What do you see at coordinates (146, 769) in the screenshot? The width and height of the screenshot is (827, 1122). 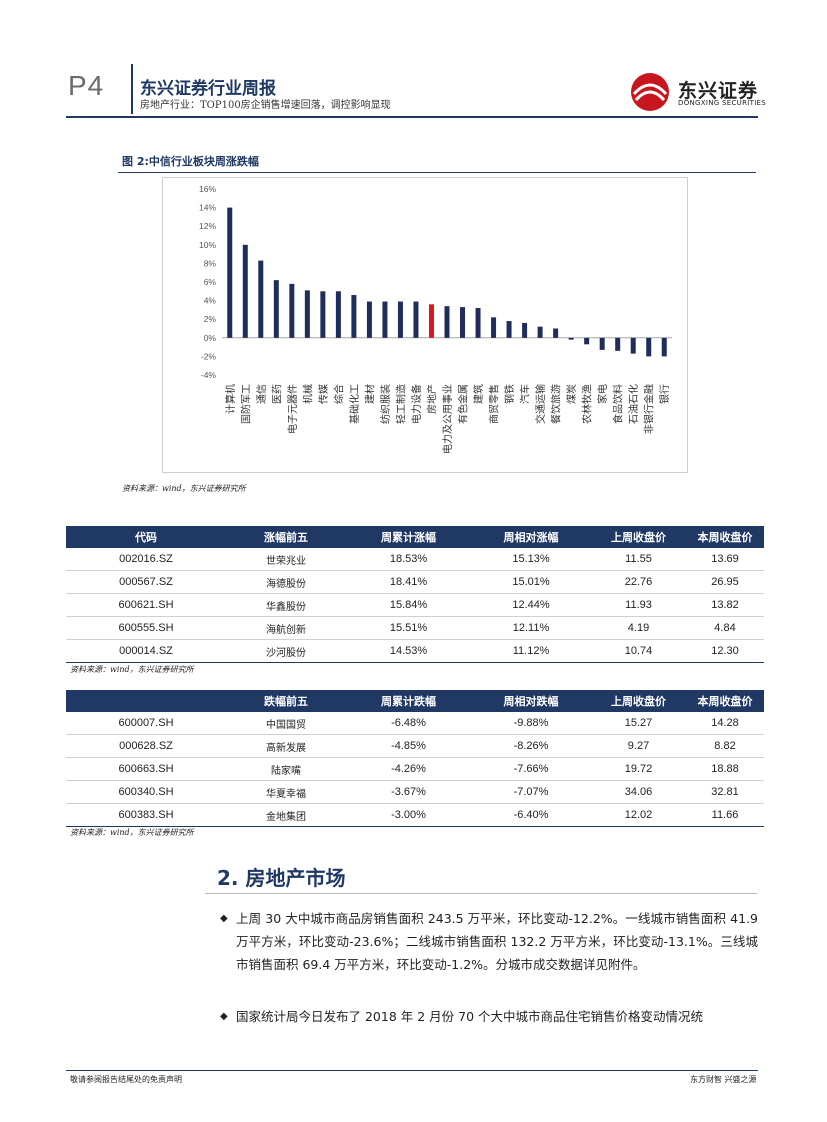 I see `stock-code-cell: 600663.SH` at bounding box center [146, 769].